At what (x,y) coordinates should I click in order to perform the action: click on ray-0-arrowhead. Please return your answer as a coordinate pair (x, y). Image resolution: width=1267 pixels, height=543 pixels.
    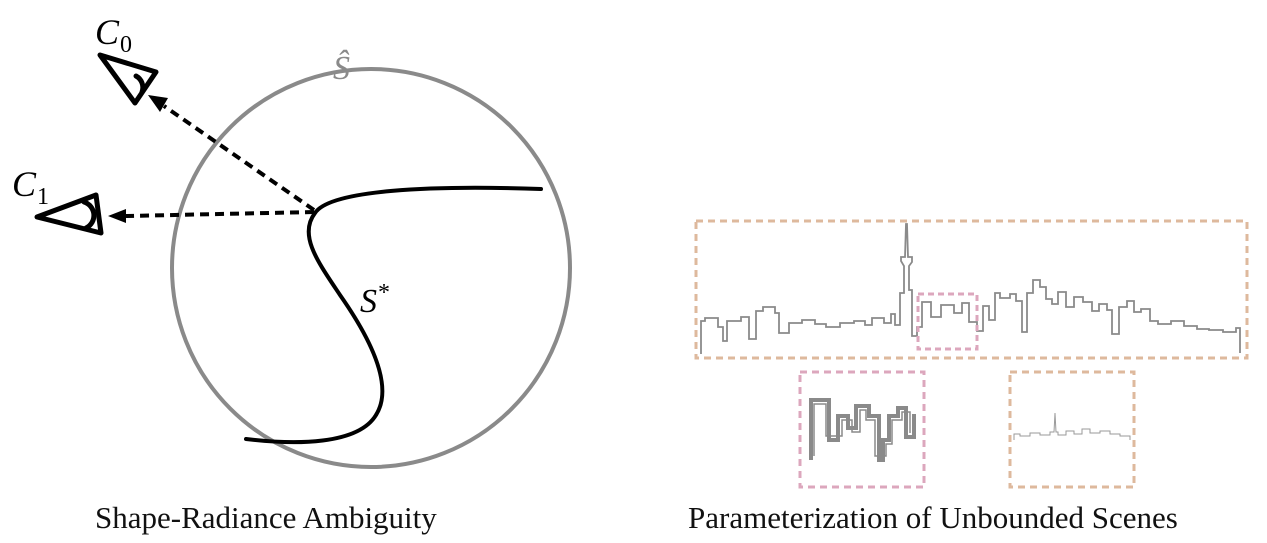
    Looking at the image, I should click on (158, 103).